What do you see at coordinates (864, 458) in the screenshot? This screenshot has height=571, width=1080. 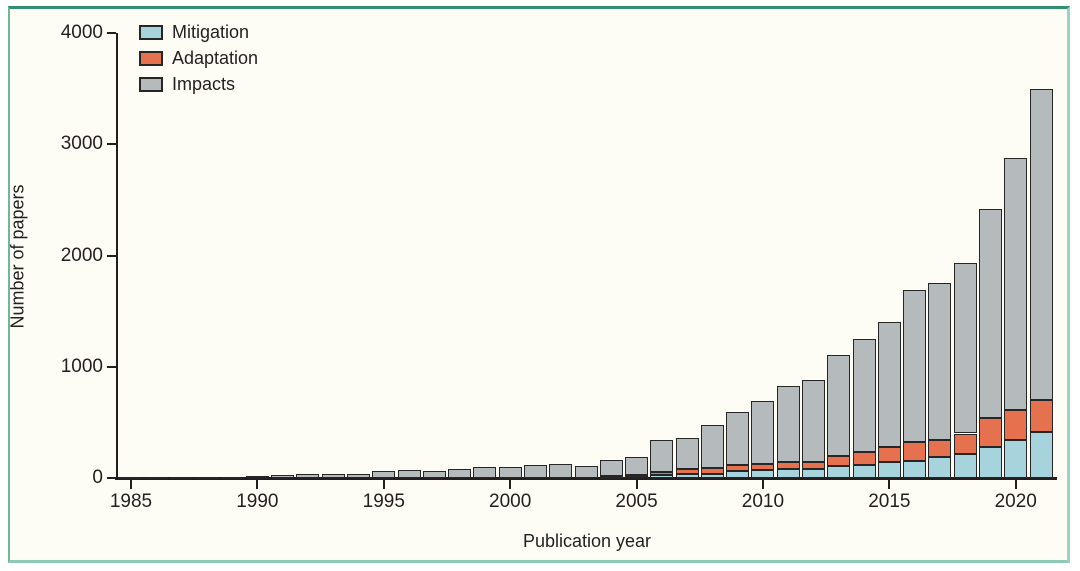 I see `bar-segment-adaptation-2014` at bounding box center [864, 458].